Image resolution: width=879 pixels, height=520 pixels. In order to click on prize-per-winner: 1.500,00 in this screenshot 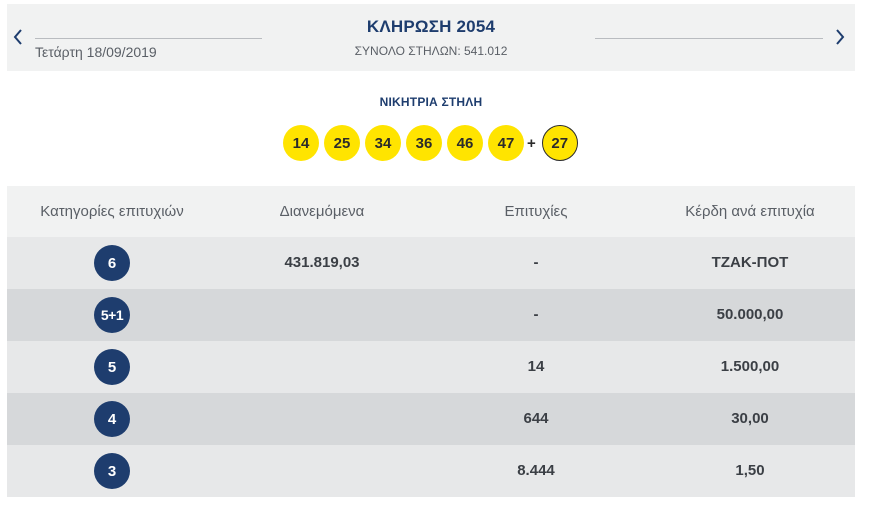, I will do `click(750, 366)`.